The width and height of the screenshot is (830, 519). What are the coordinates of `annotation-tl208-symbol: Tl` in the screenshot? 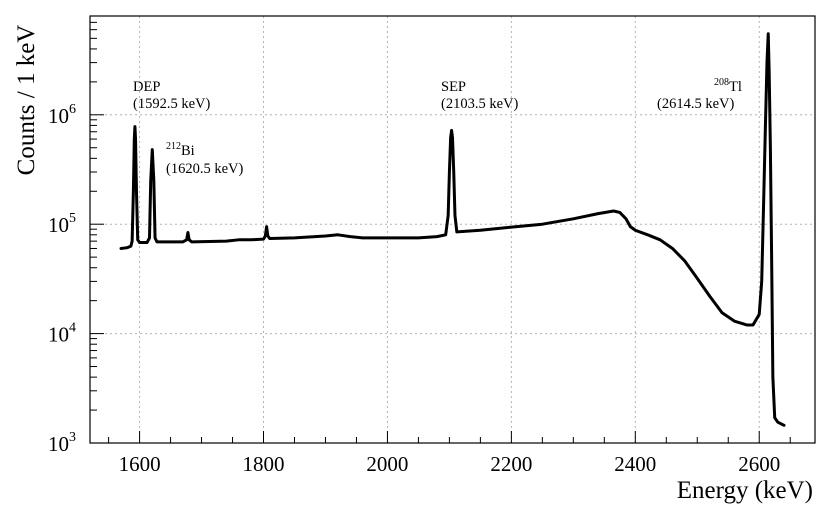 It's located at (735, 87).